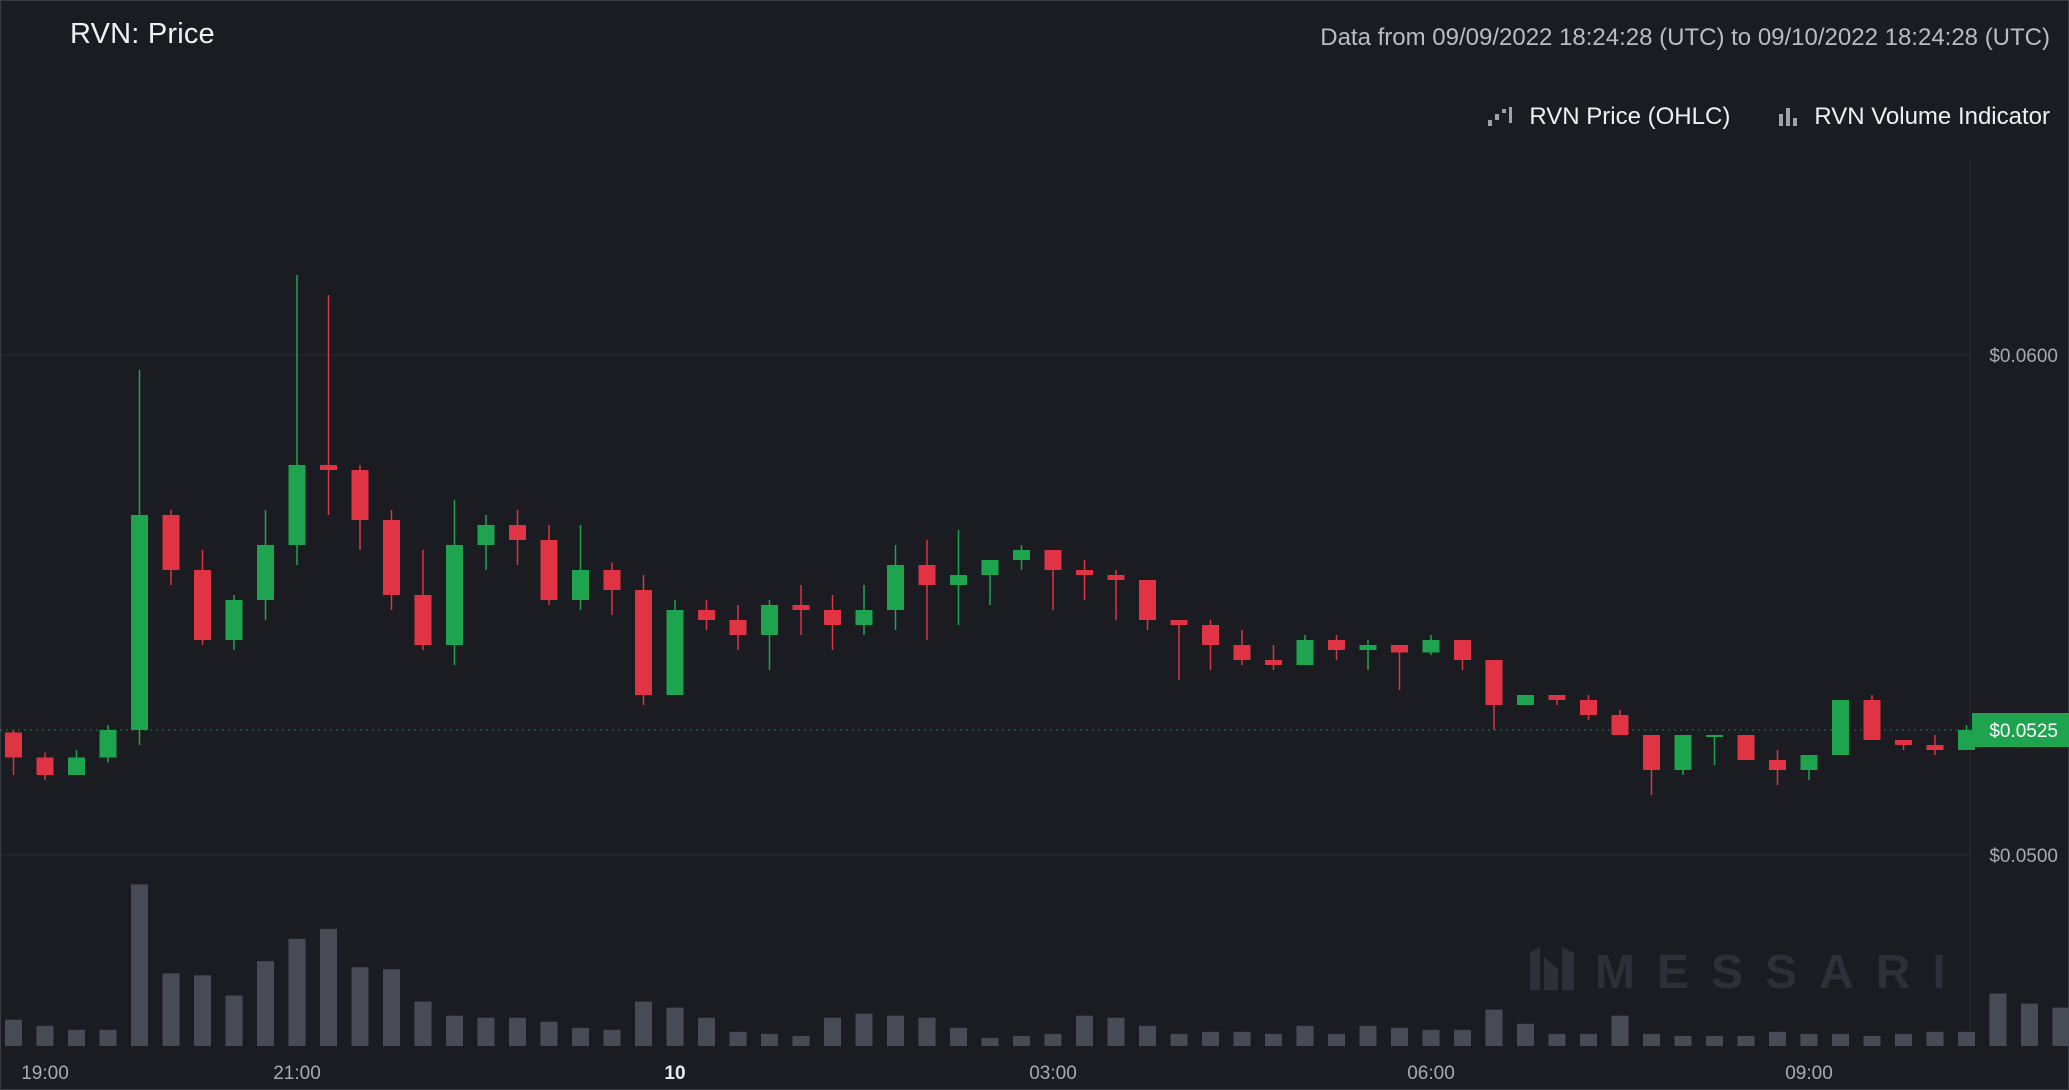  Describe the element at coordinates (2020, 606) in the screenshot. I see `y-axis: $0.0600 $0.0500 $0.0525` at that location.